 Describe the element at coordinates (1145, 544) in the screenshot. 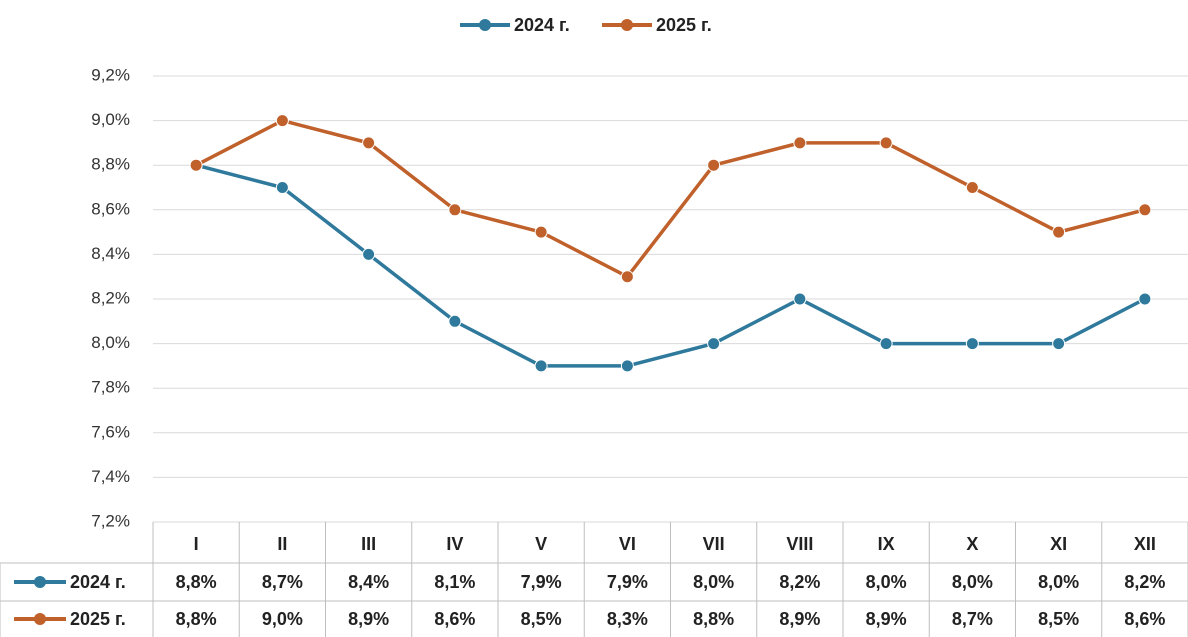

I see `x-tick-label: XII` at that location.